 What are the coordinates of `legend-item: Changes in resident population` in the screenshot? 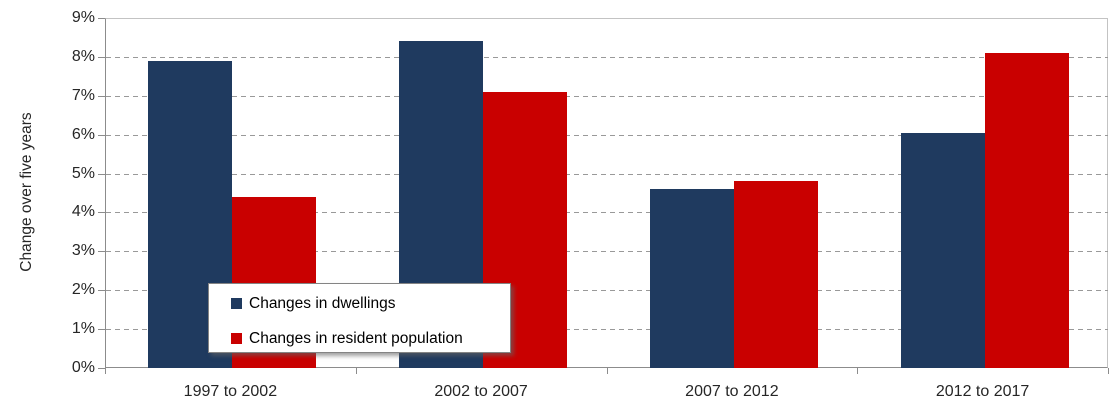 It's located at (347, 338).